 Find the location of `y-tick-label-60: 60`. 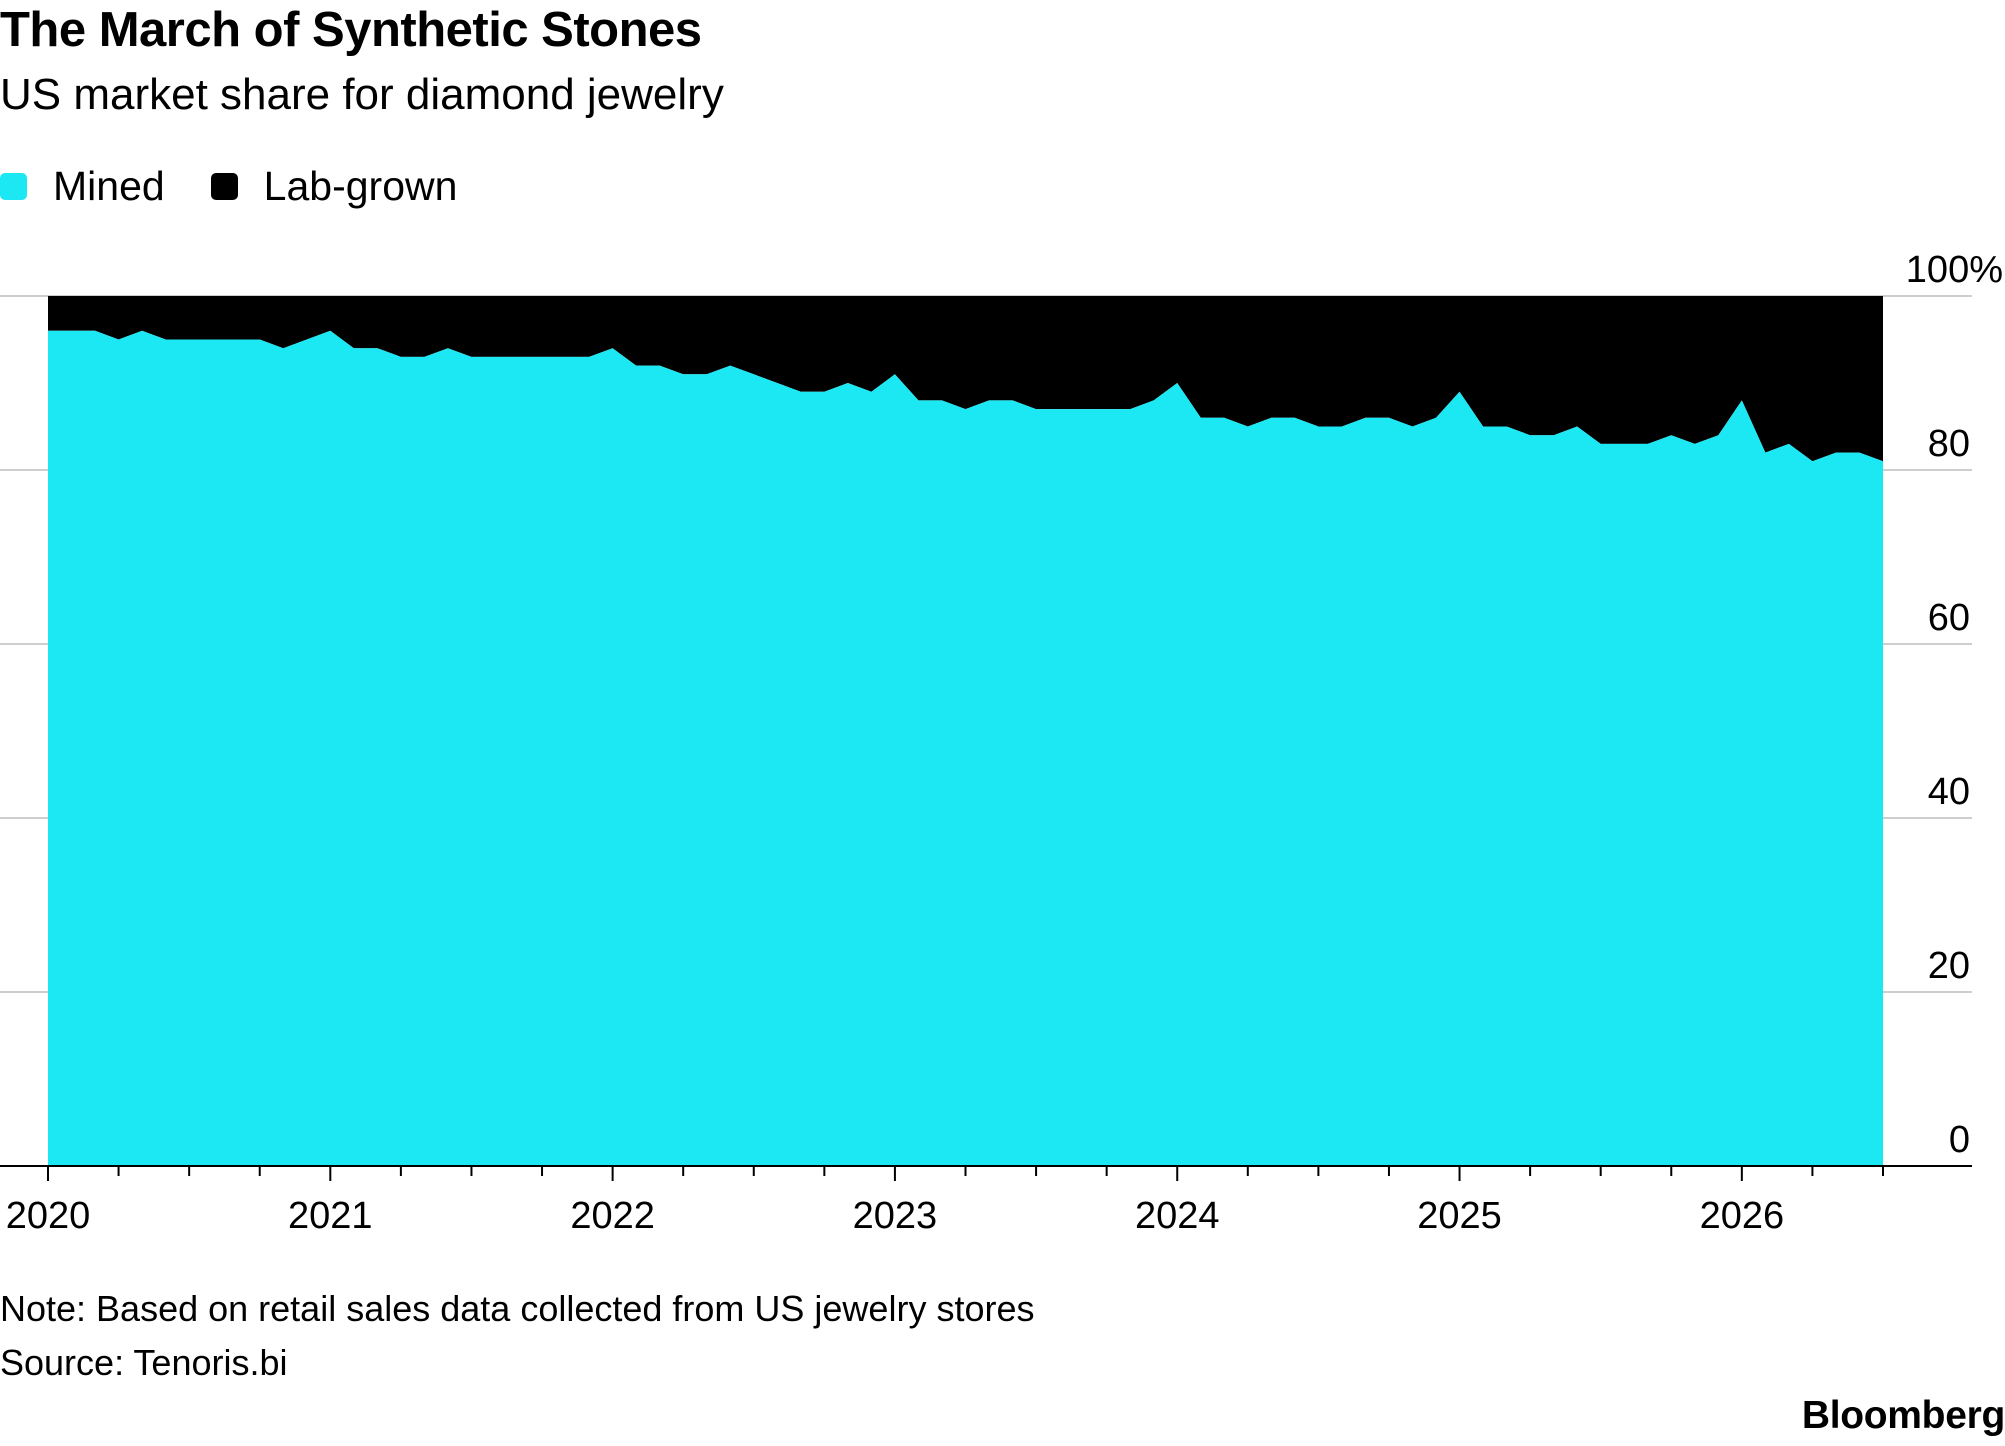

y-tick-label-60: 60 is located at coordinates (1949, 618).